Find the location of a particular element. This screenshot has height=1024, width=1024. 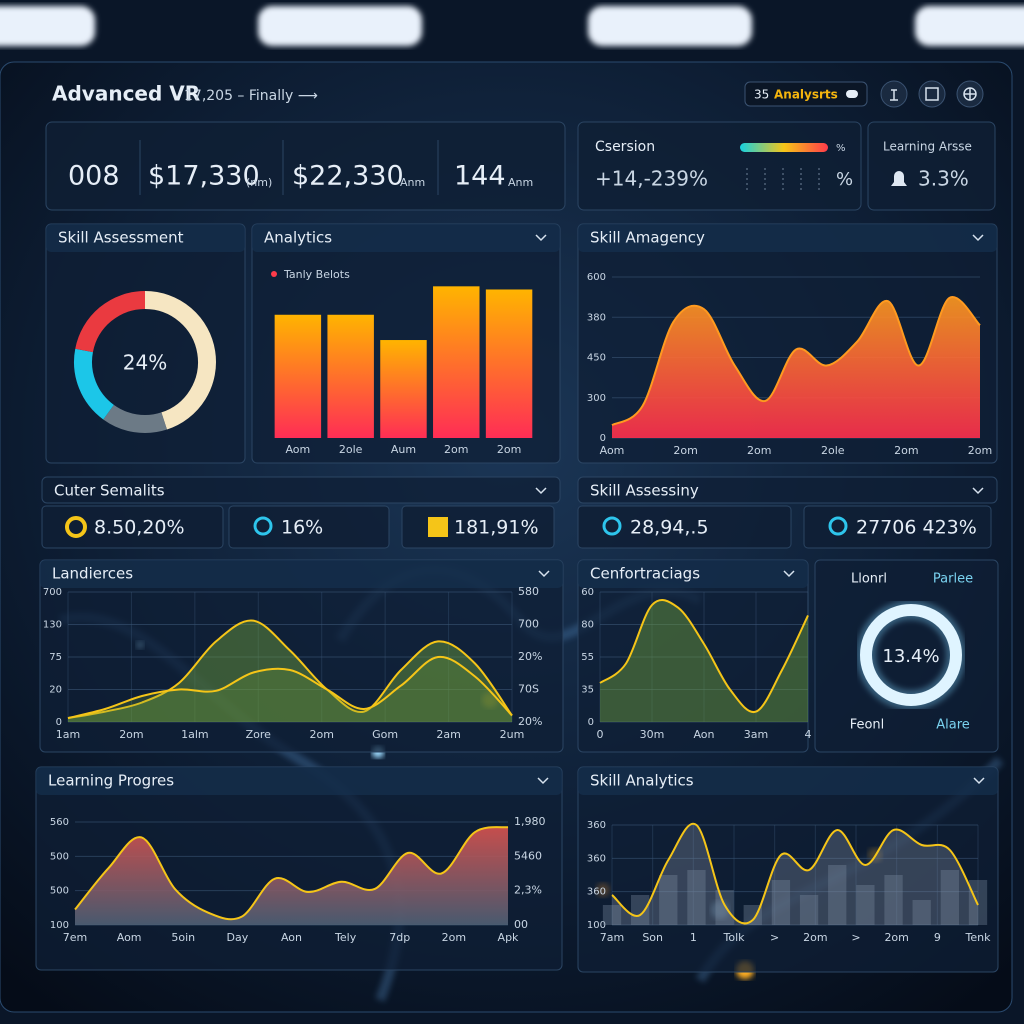

x-tick-label: 2am is located at coordinates (448, 734).